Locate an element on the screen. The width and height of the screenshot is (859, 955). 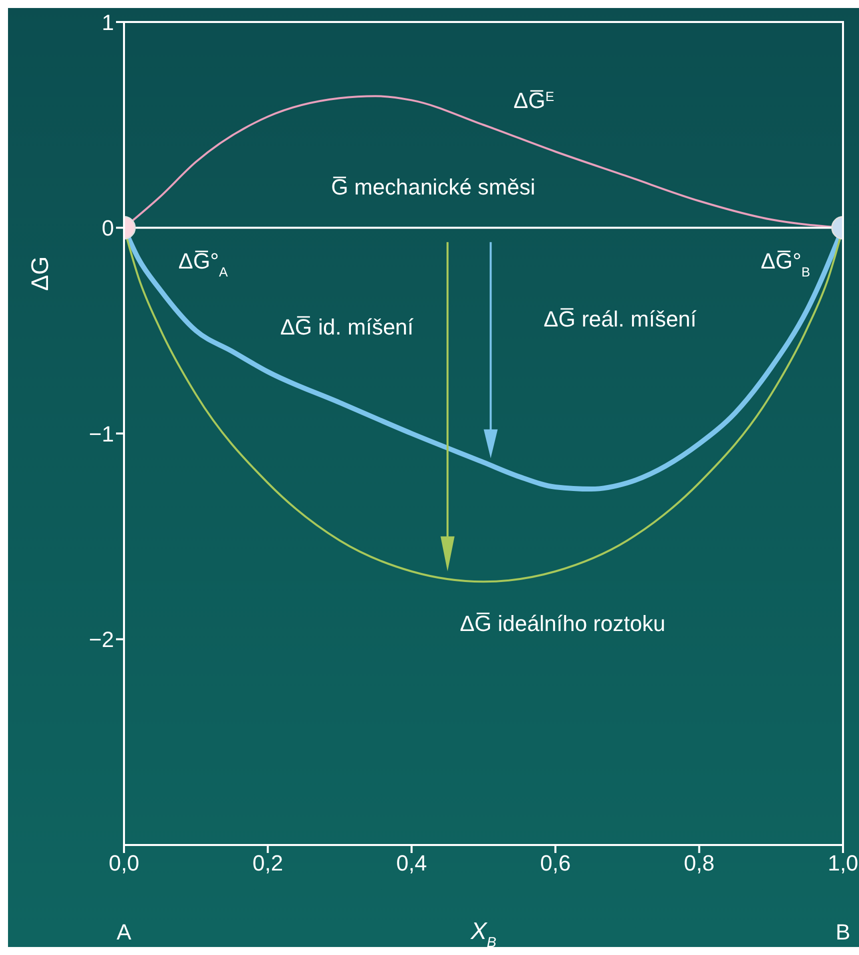
y-tick-label: −2 is located at coordinates (101, 639).